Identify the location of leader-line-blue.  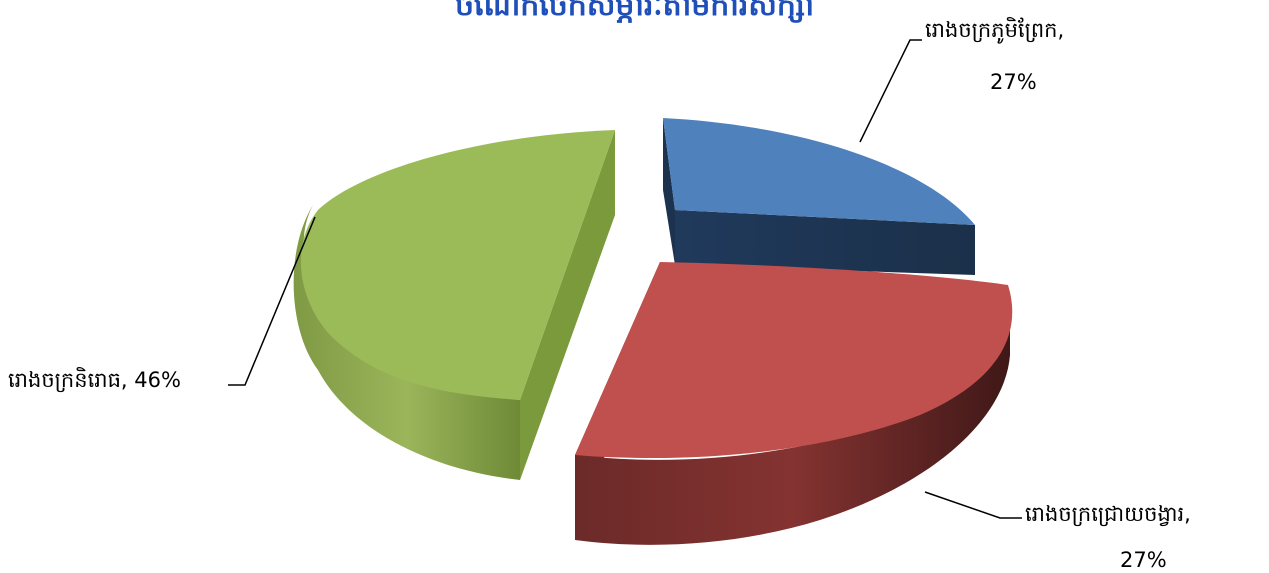
(890, 91).